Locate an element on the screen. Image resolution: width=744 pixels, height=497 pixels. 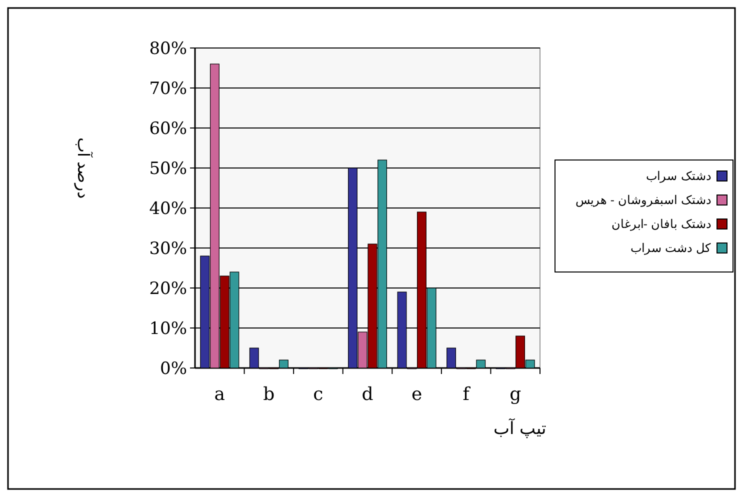
y-tick-label: 30% is located at coordinates (168, 249).